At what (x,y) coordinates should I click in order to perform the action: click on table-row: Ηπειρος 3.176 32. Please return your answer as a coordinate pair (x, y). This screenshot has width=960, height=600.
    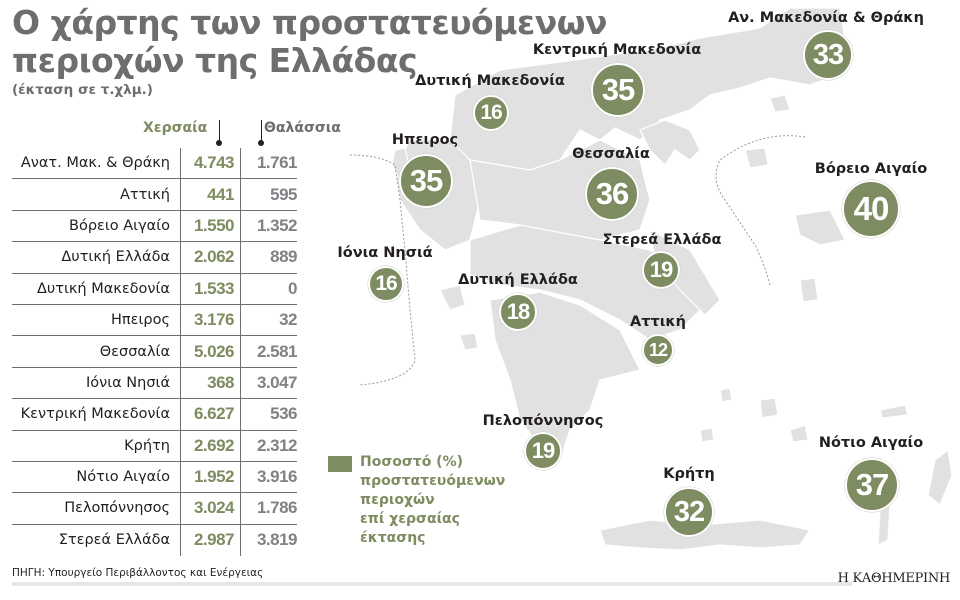
    Looking at the image, I should click on (155, 320).